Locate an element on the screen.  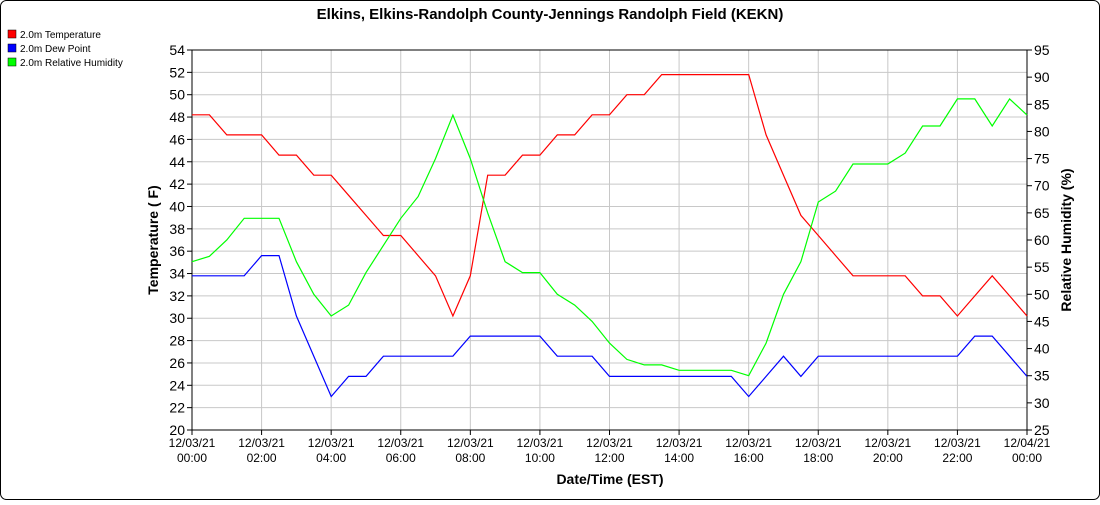
y-tick-label: 44 is located at coordinates (177, 162).